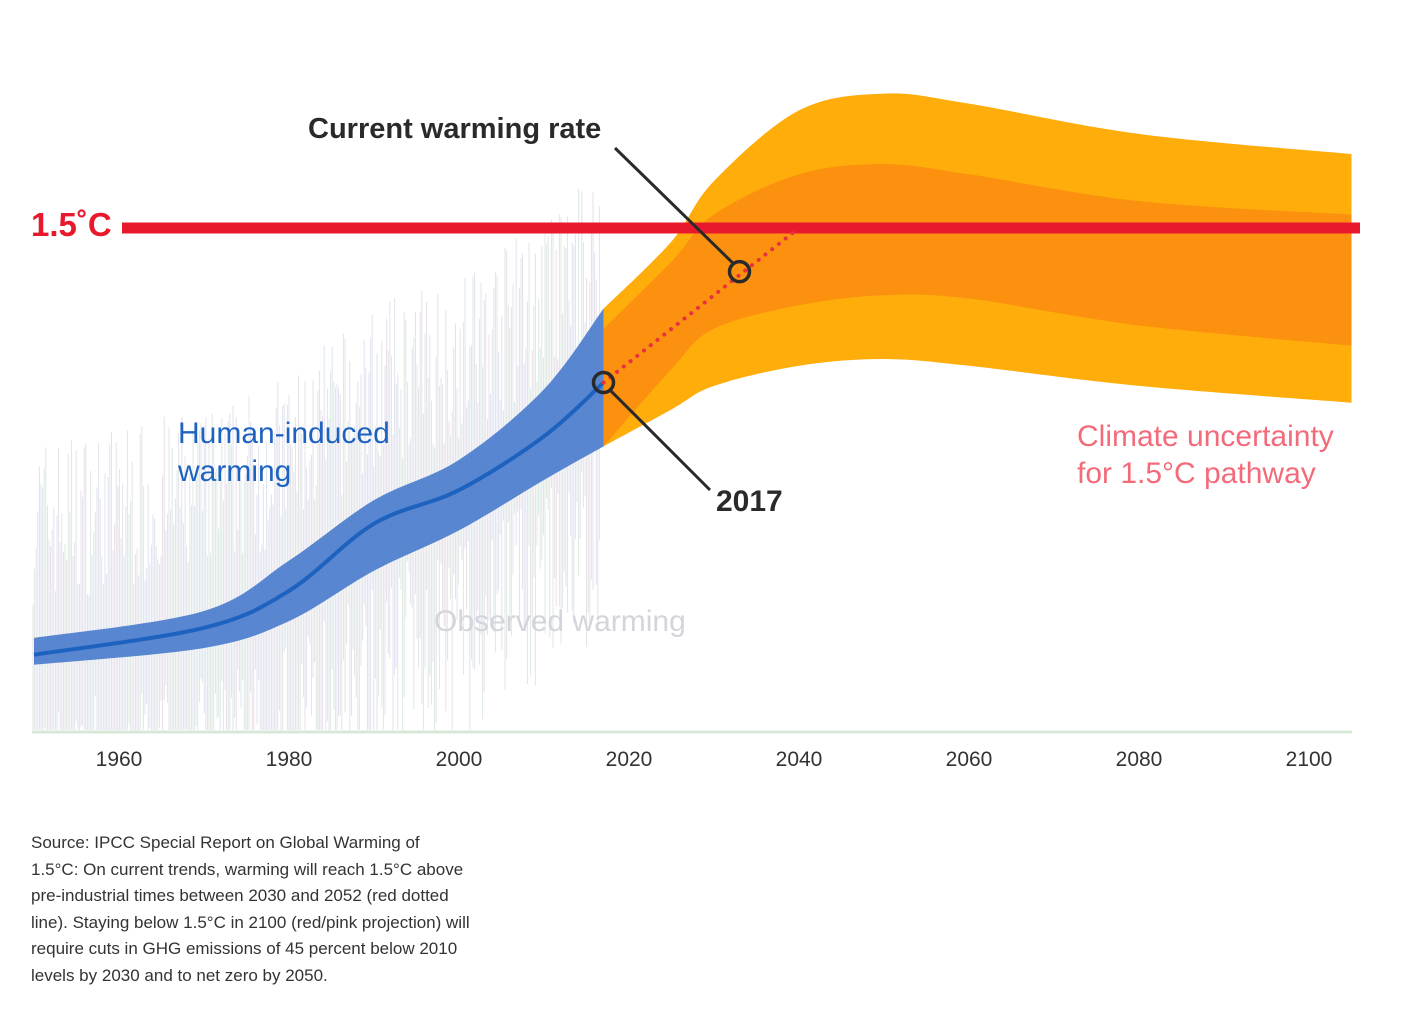 The height and width of the screenshot is (1031, 1406). I want to click on human-induced-line, so click(319, 519).